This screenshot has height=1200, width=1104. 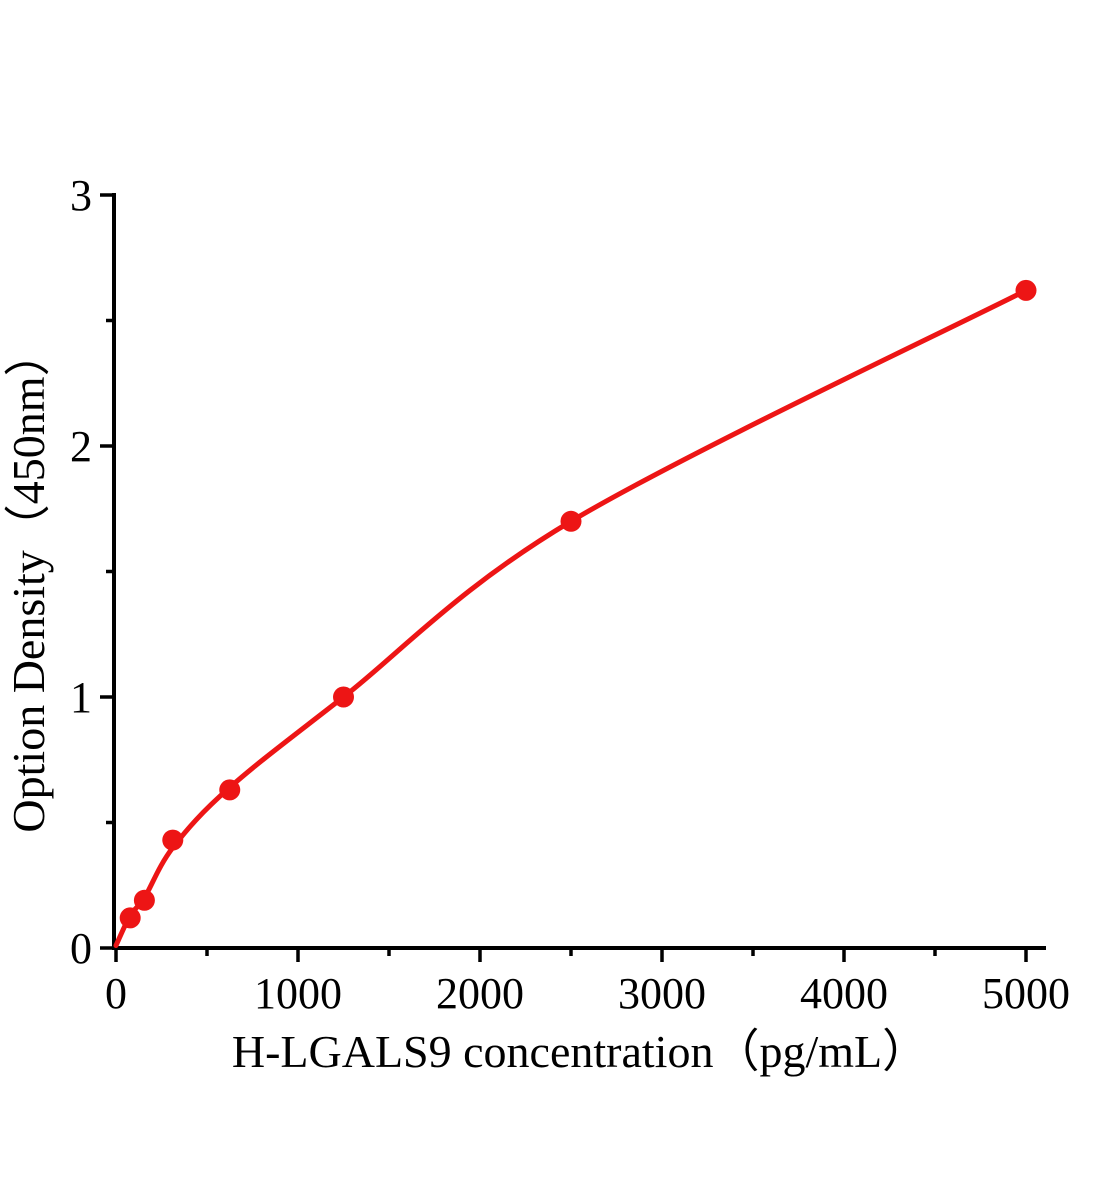 I want to click on x-tick-label: 4000, so click(x=844, y=993).